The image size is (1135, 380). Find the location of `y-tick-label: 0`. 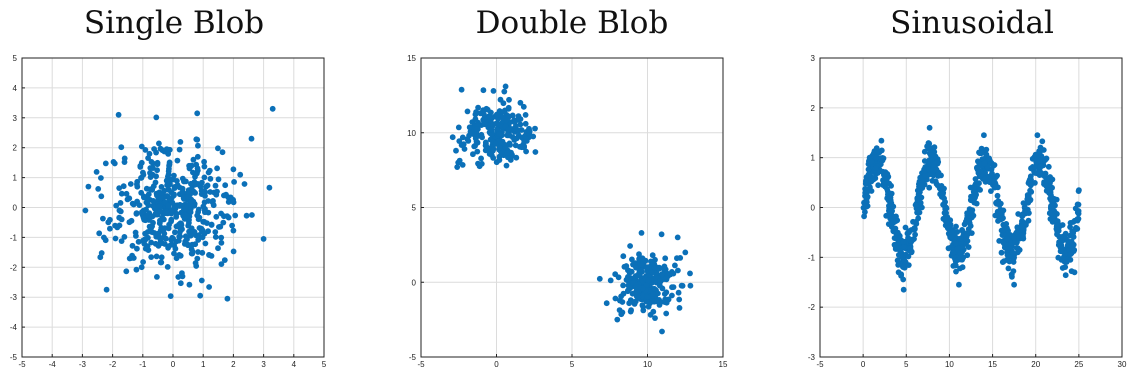

y-tick-label: 0 is located at coordinates (813, 208).